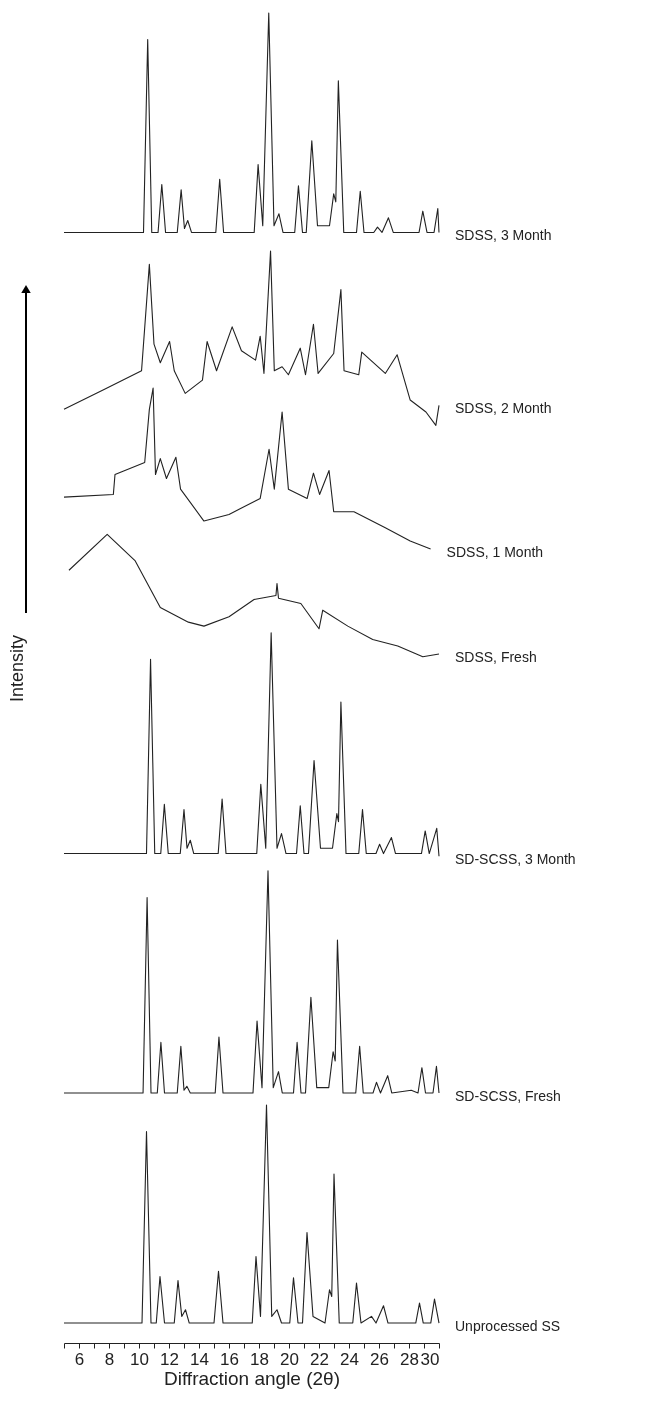 This screenshot has width=649, height=1413. Describe the element at coordinates (259, 1359) in the screenshot. I see `x-tick-label: 18` at that location.